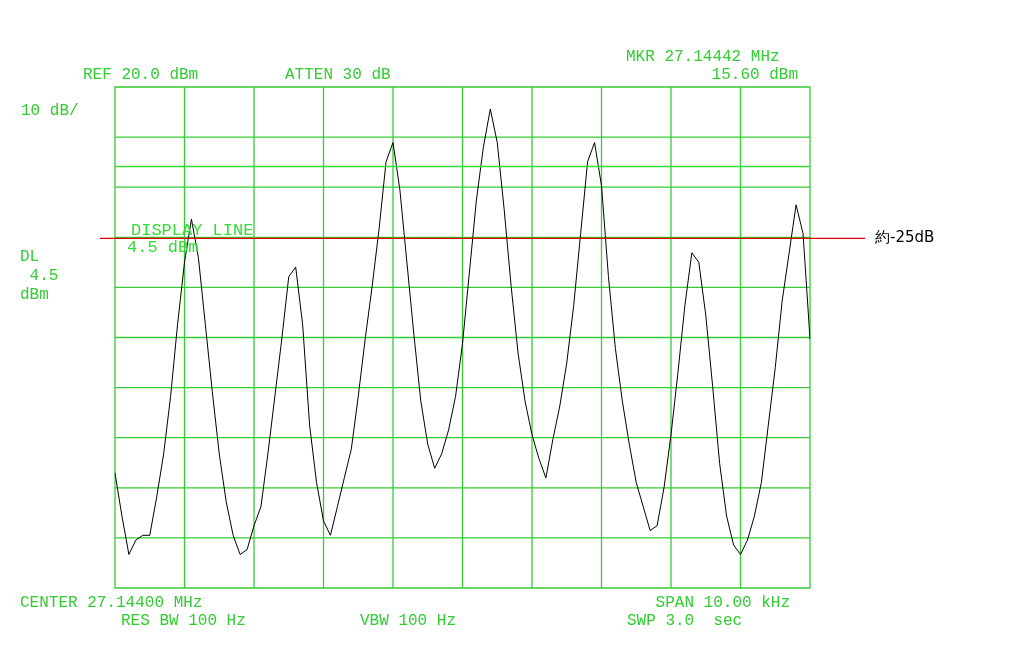  I want to click on text: ATTEN 30 dB, so click(338, 75).